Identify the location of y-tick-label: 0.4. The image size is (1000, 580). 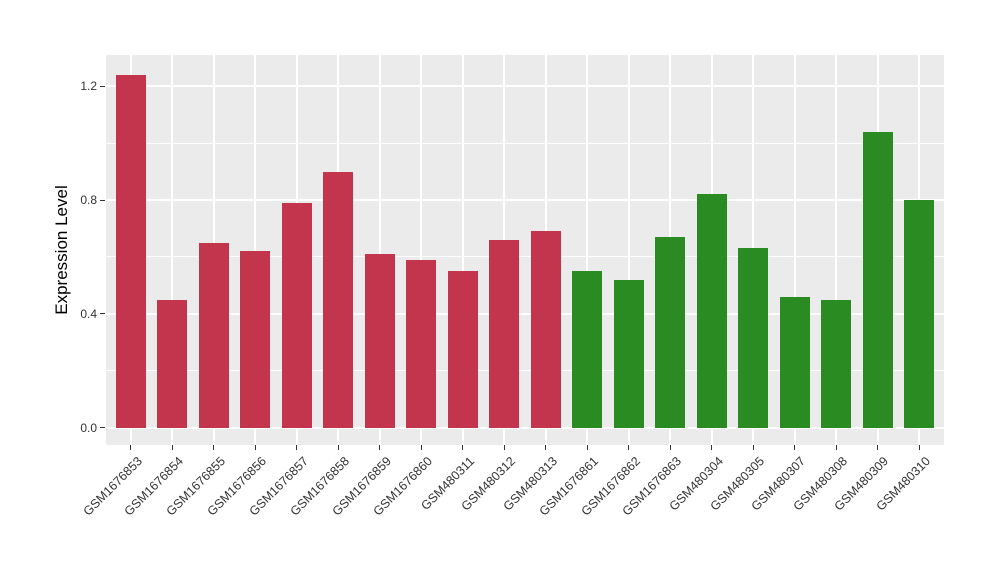
(88, 313).